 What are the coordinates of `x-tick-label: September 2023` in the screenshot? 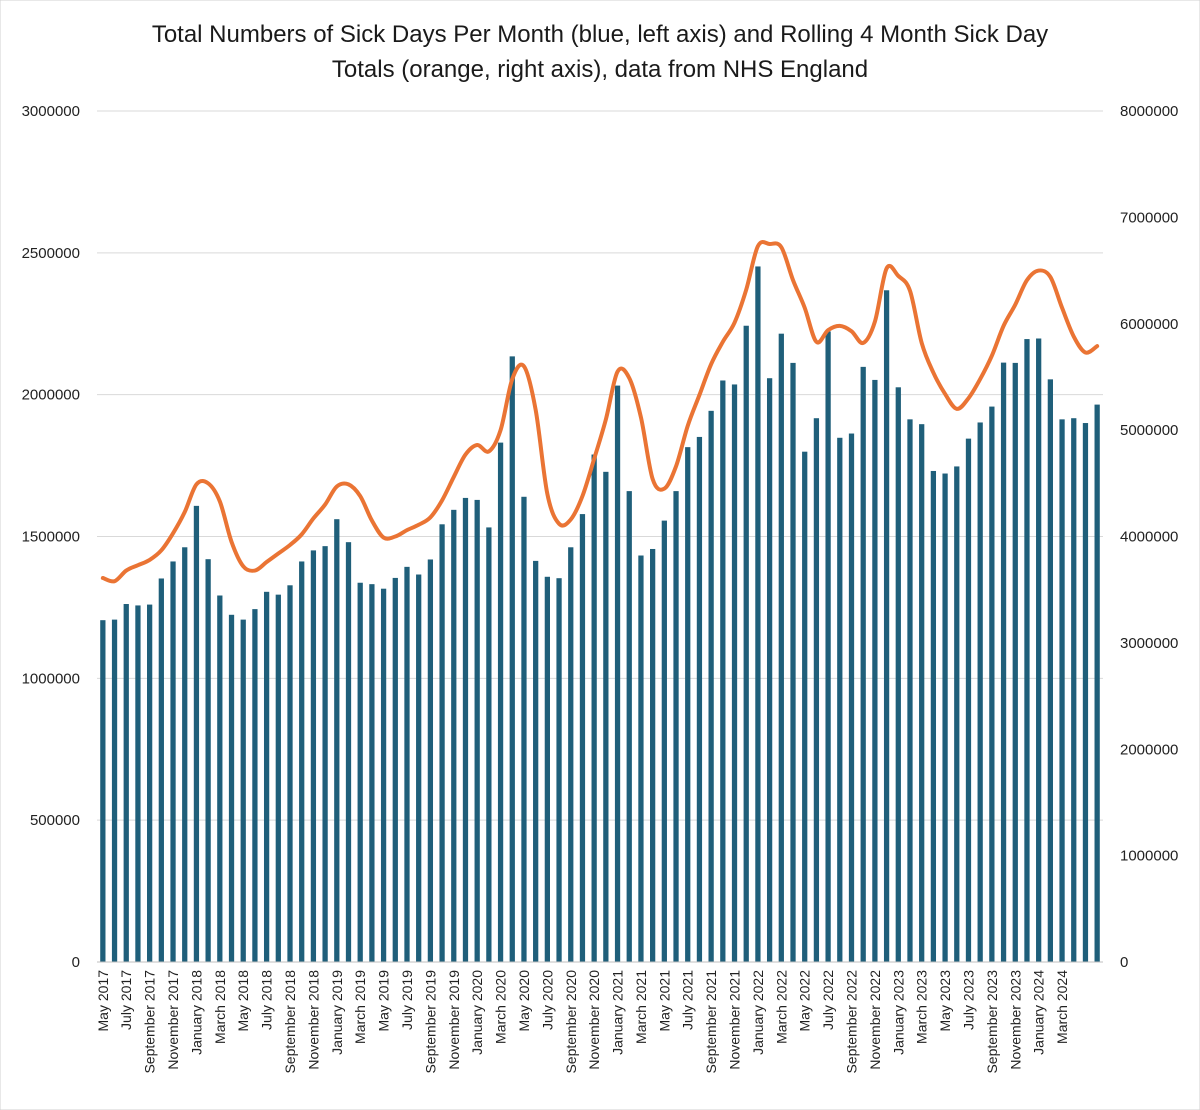 It's located at (992, 1022).